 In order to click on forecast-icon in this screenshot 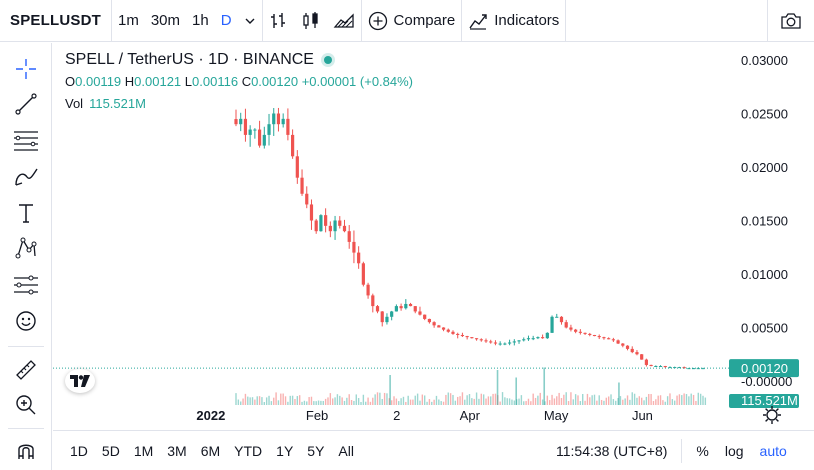, I will do `click(26, 285)`.